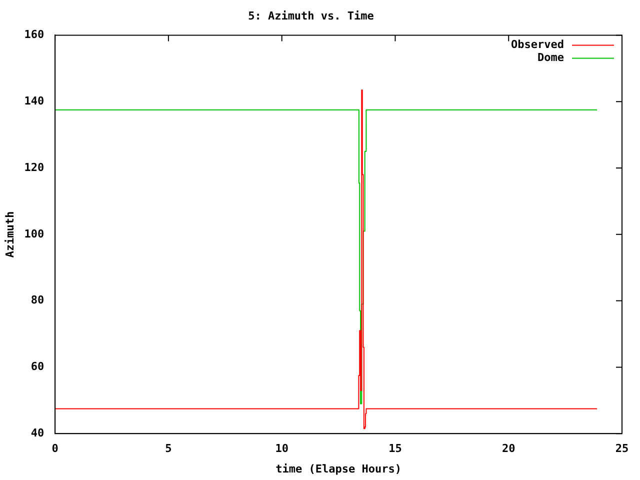 The image size is (640, 480). I want to click on y-tick-label: 60, so click(37, 367).